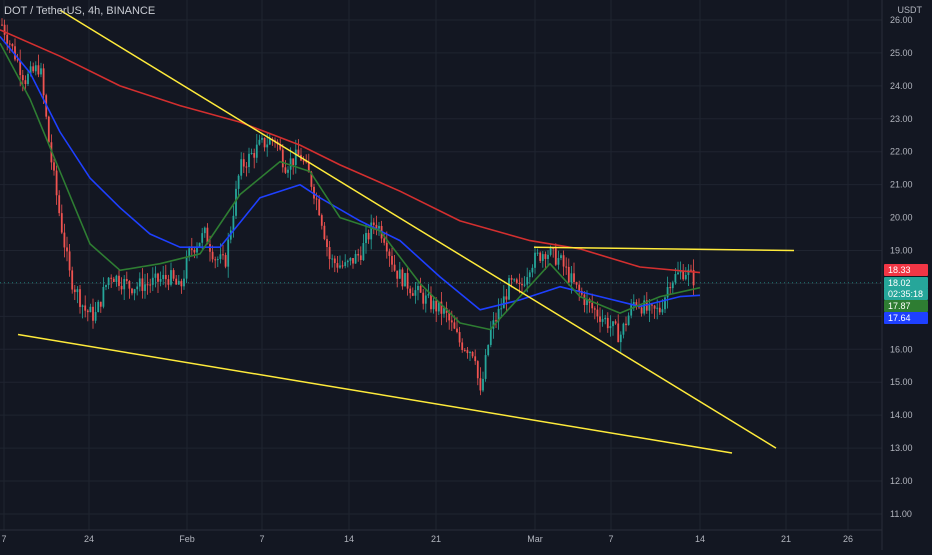  Describe the element at coordinates (901, 415) in the screenshot. I see `y-tick-label: 14.00` at that location.